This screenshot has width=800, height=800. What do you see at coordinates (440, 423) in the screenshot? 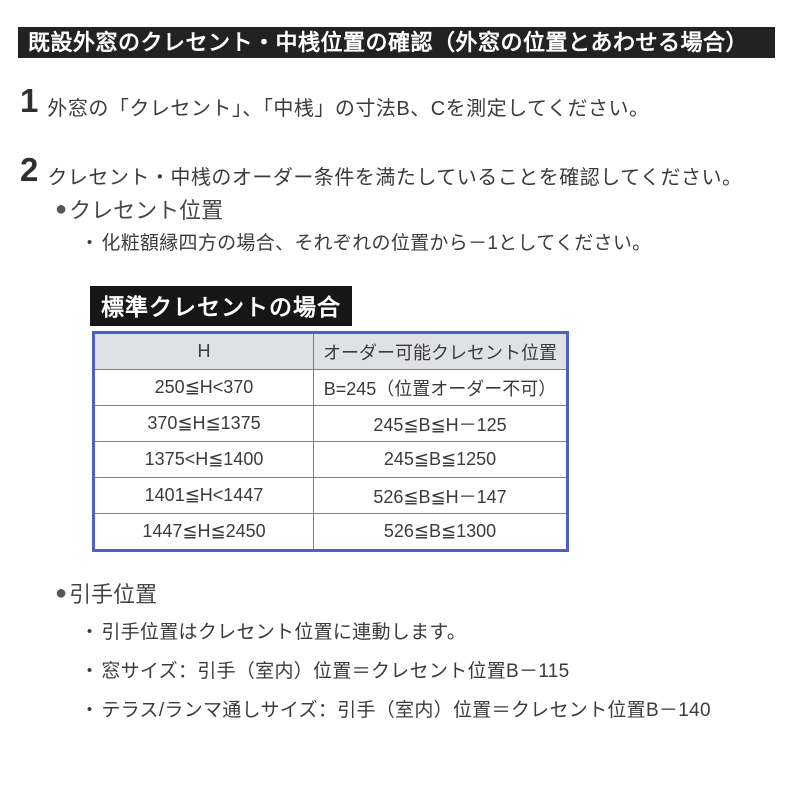
I see `cell-order-range: 245≦B≦H－125` at bounding box center [440, 423].